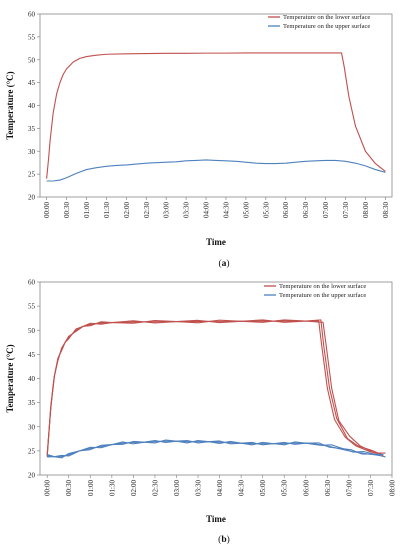  I want to click on panel-caption: (b), so click(224, 539).